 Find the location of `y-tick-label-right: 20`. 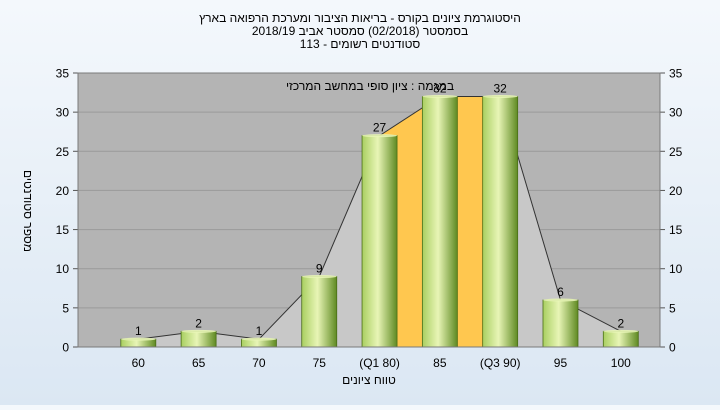

y-tick-label-right: 20 is located at coordinates (676, 191).